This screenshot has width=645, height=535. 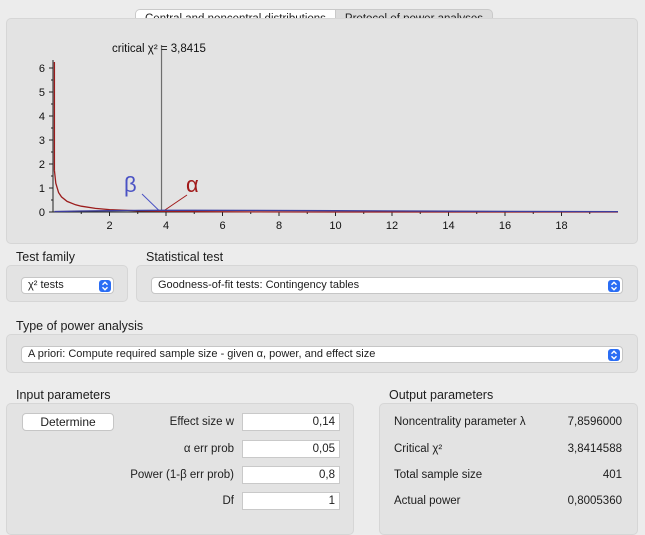 What do you see at coordinates (561, 226) in the screenshot?
I see `x-tick-label: 18` at bounding box center [561, 226].